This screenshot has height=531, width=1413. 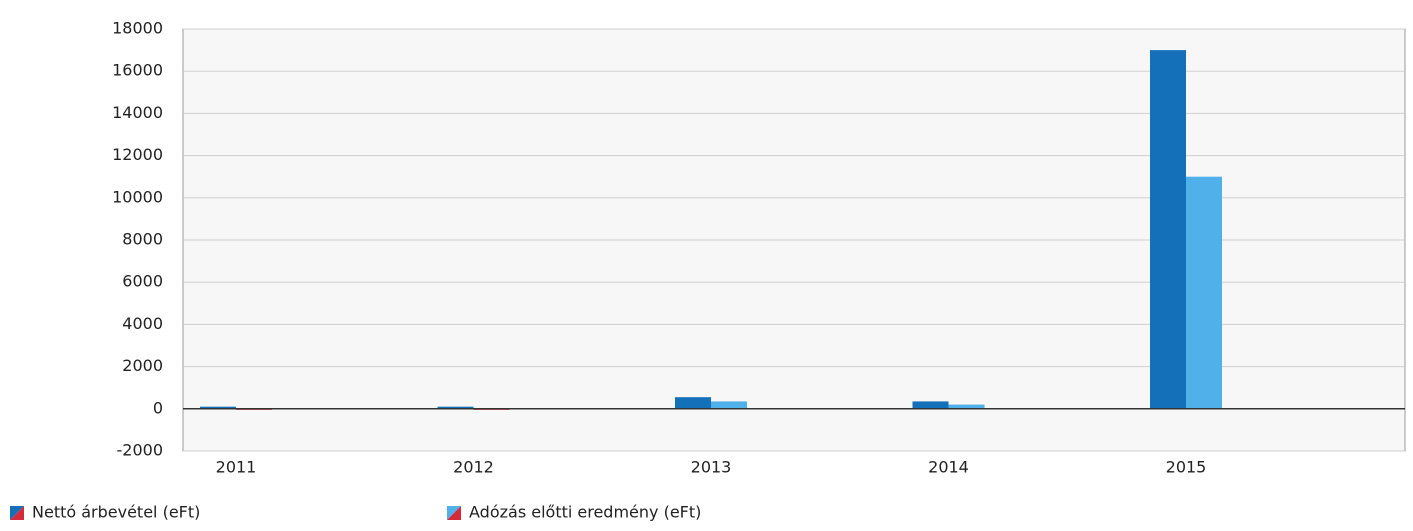 What do you see at coordinates (158, 407) in the screenshot?
I see `y-tick-label: 0` at bounding box center [158, 407].